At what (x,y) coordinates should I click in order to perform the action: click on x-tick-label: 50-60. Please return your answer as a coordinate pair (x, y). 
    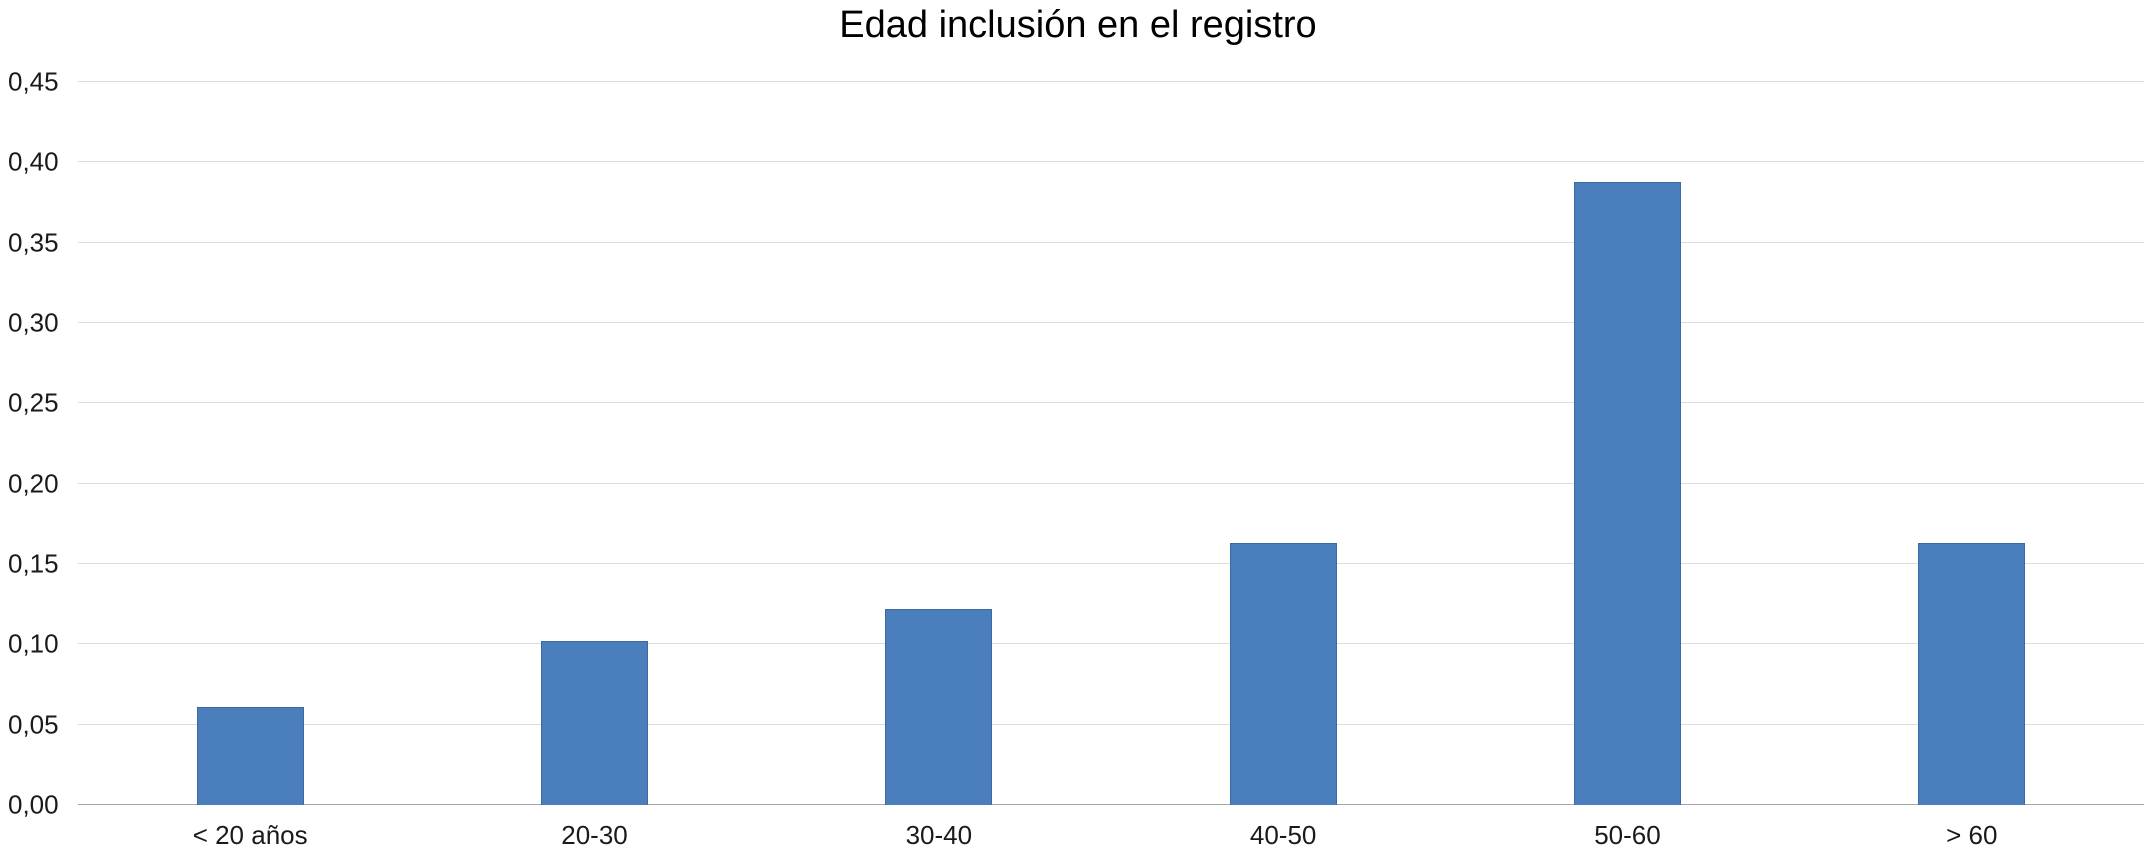
    Looking at the image, I should click on (1627, 835).